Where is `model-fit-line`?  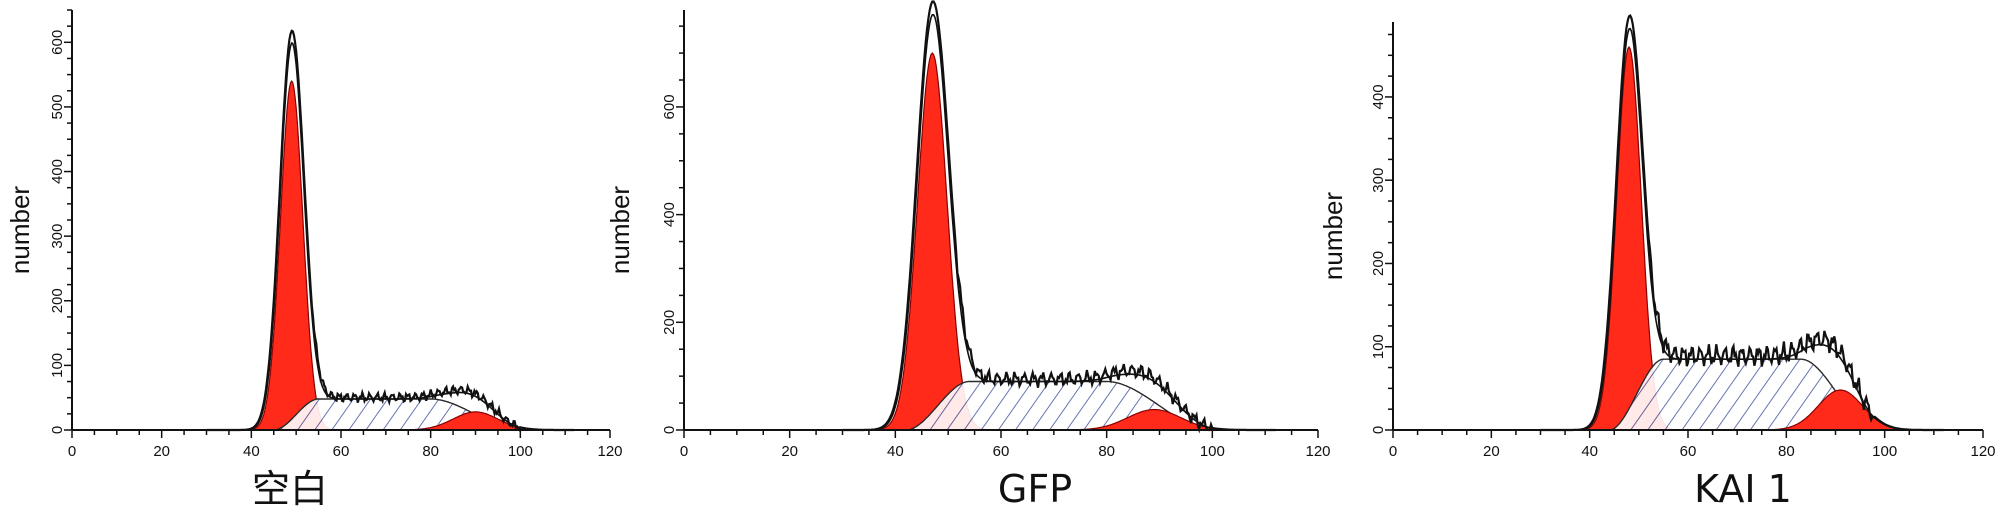
model-fit-line is located at coordinates (390, 236).